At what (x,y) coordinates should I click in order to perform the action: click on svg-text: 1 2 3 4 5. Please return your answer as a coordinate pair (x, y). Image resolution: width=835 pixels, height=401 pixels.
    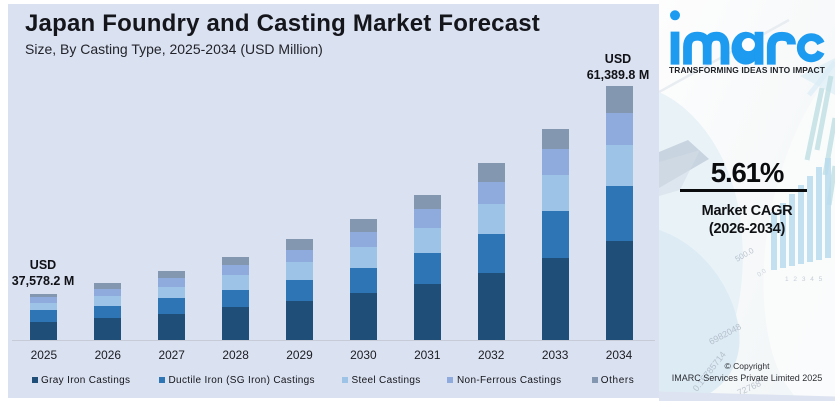
    Looking at the image, I should click on (804, 279).